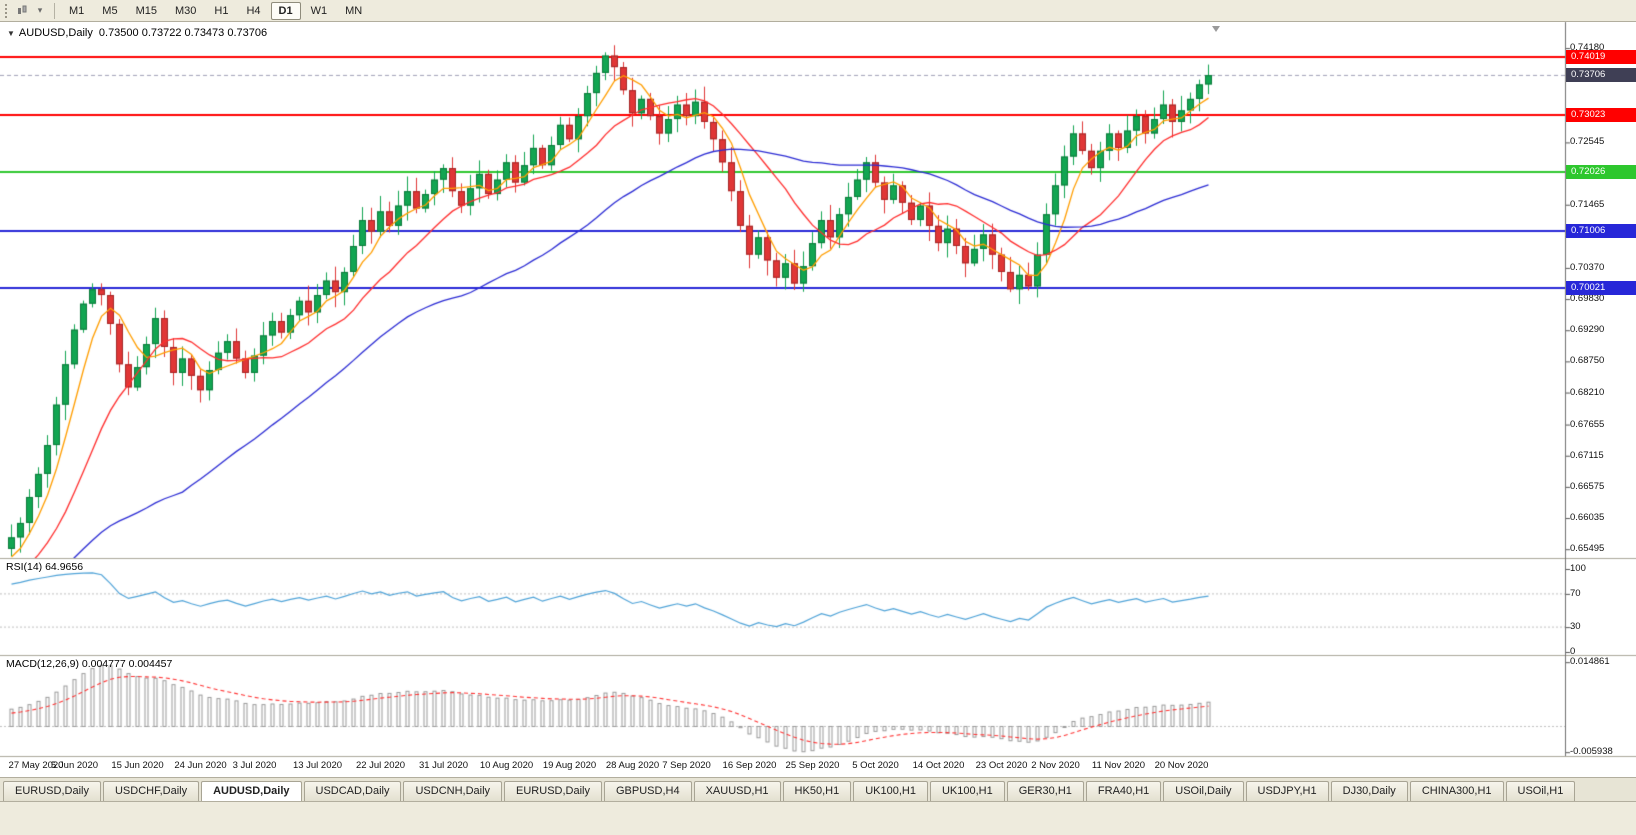 The height and width of the screenshot is (835, 1636). I want to click on timeframe-button-mn: MN, so click(354, 10).